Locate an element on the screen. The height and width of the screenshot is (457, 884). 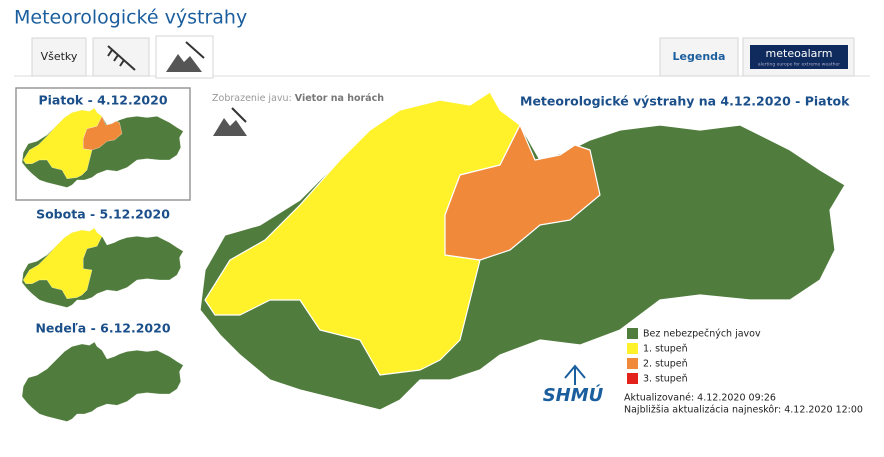
day-label: Piatok - 4.12.2020 is located at coordinates (102, 100).